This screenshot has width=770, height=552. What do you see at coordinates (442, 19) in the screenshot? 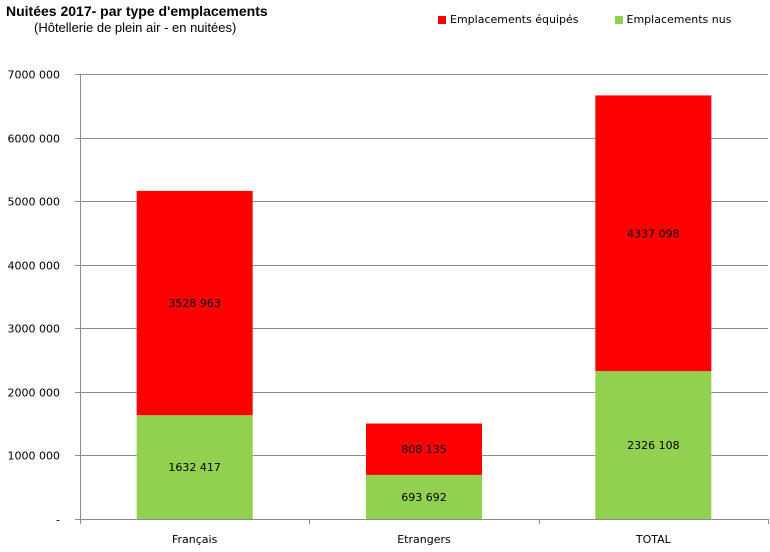
I see `legend-swatch-equipes` at bounding box center [442, 19].